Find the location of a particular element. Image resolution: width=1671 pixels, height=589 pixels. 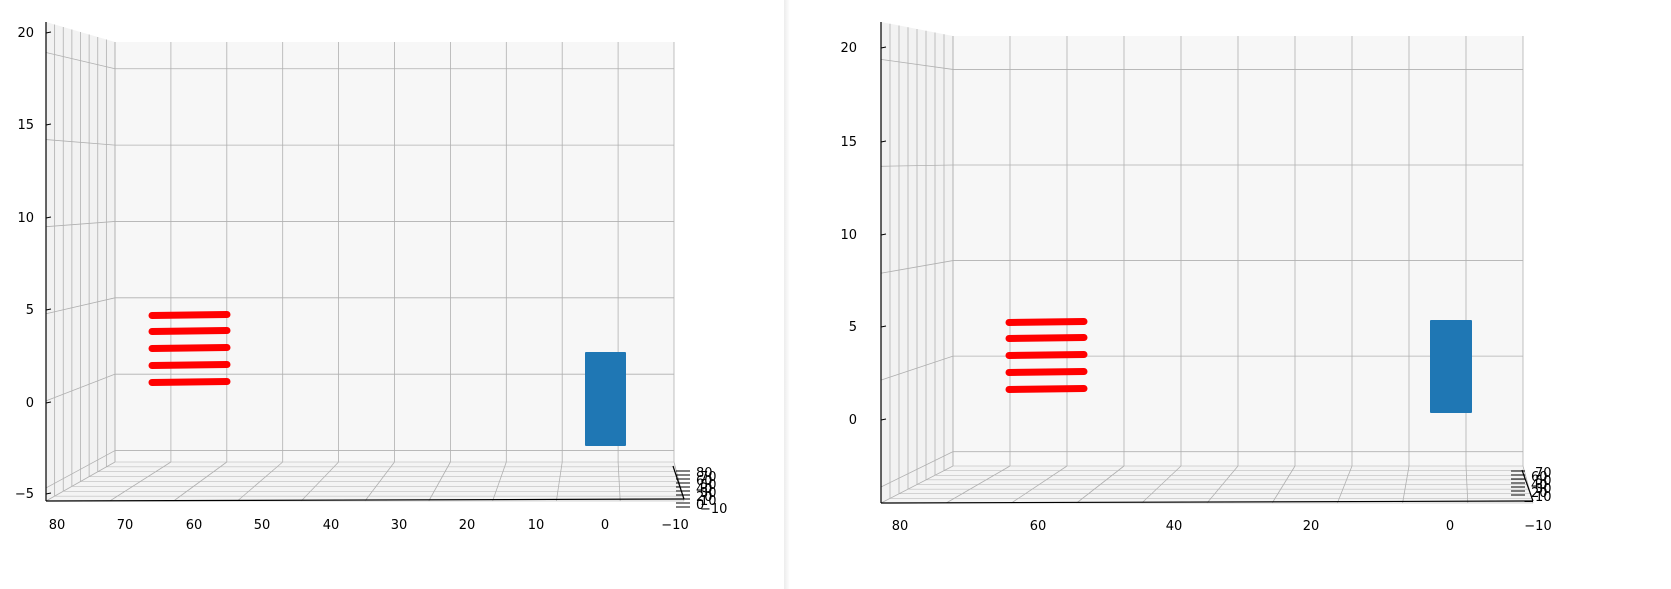

panel-divider is located at coordinates (787, 294).